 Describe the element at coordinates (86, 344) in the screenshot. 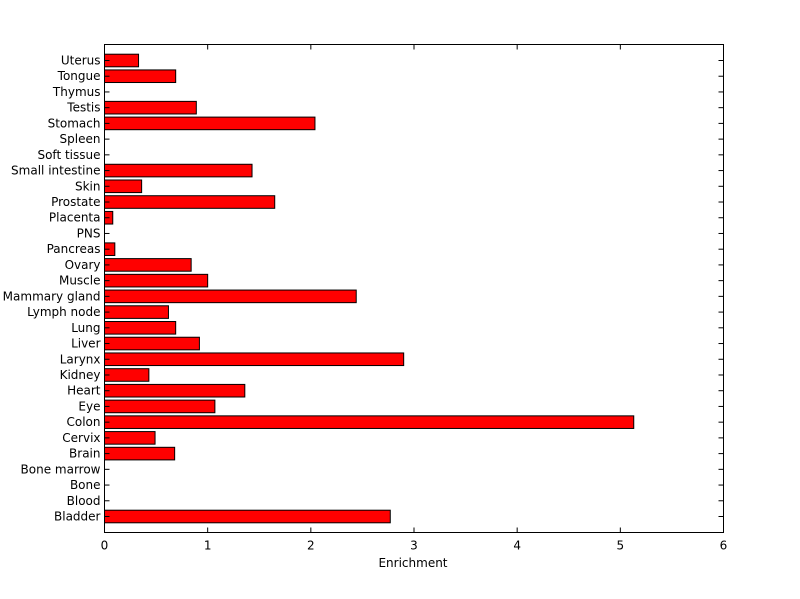

I see `y-tick-label-liver: Liver` at that location.